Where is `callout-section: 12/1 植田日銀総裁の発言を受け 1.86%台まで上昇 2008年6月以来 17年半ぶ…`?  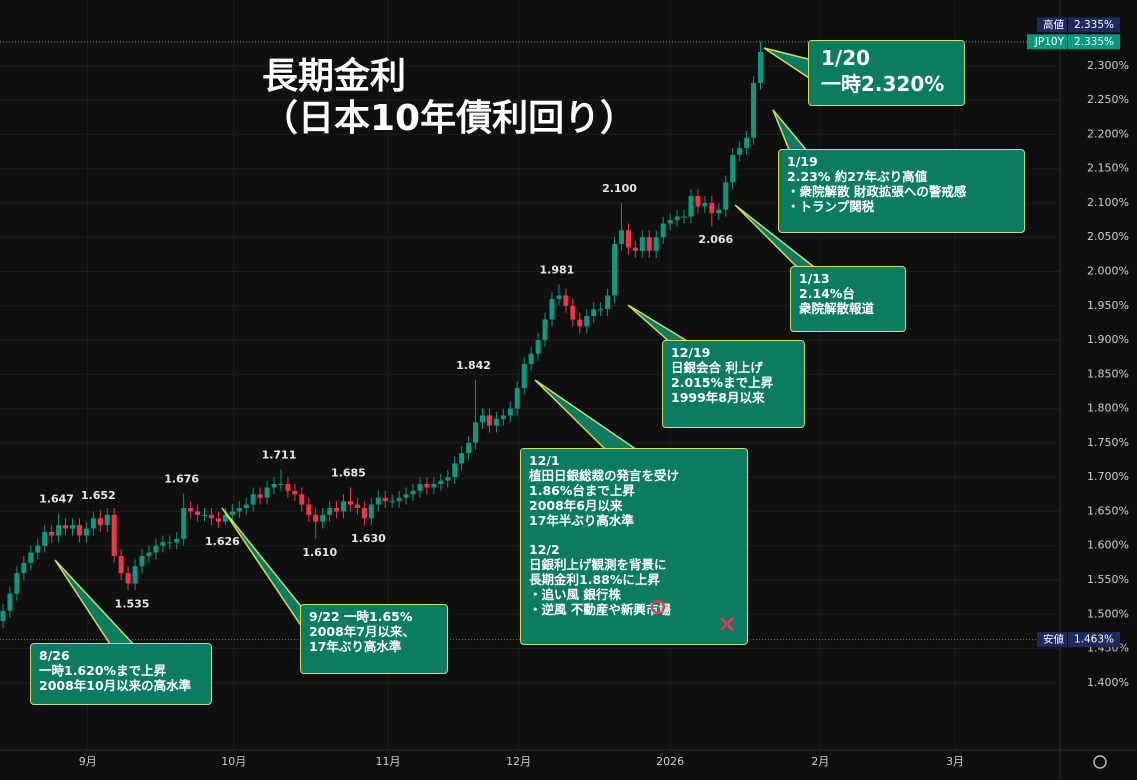
callout-section: 12/1 植田日銀総裁の発言を受け 1.86%台まで上昇 2008年6月以来 17年半ぶ… is located at coordinates (634, 490).